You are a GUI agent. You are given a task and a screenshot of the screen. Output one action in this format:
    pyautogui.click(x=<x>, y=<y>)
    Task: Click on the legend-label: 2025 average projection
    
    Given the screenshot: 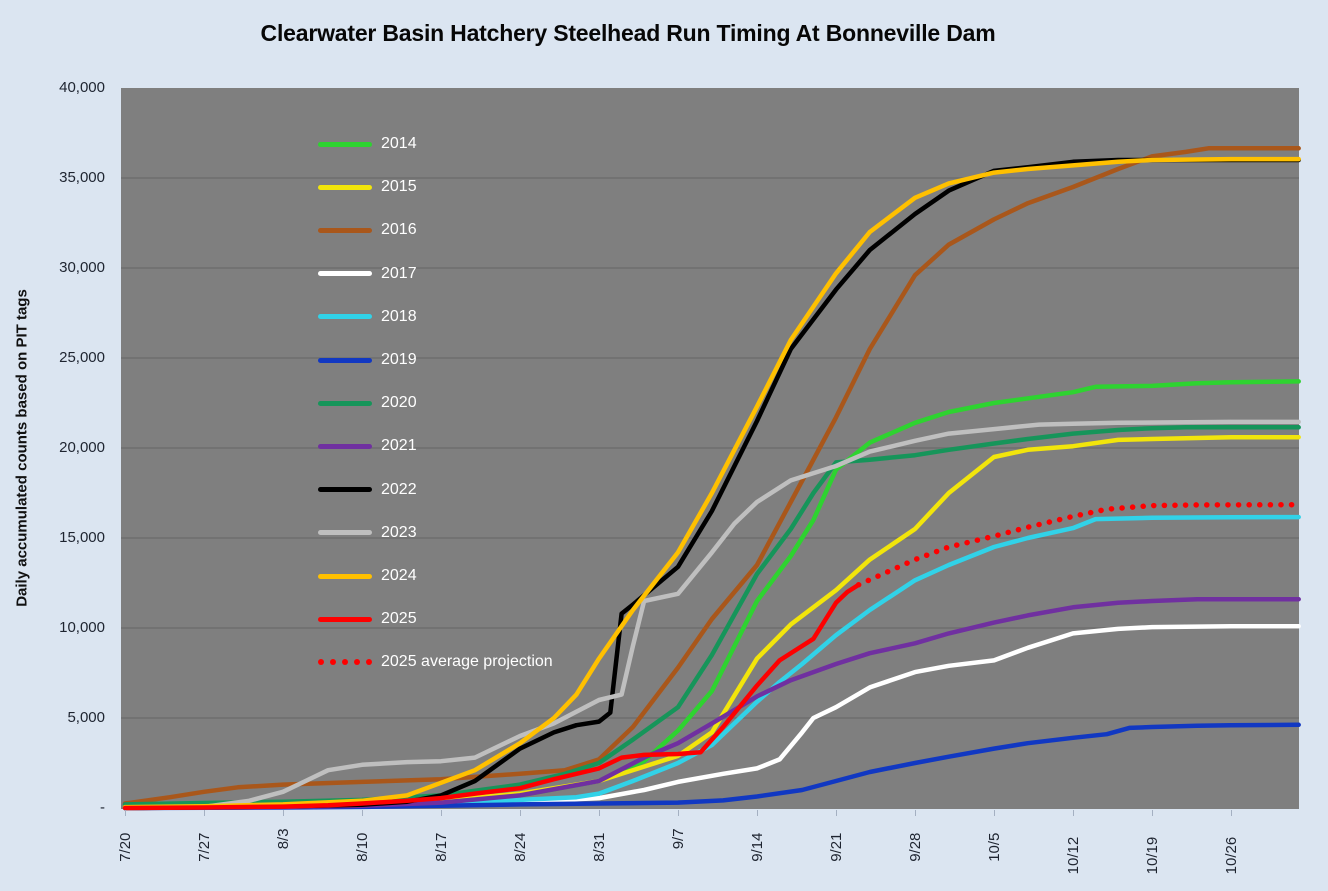 What is the action you would take?
    pyautogui.click(x=467, y=662)
    